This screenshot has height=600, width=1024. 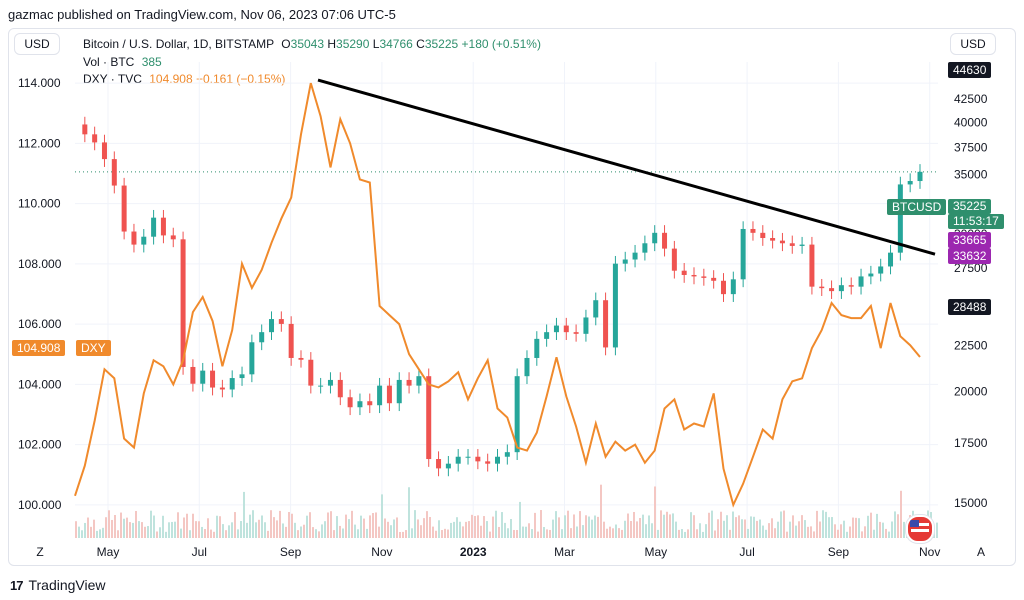 I want to click on dxy-value-tag: 104.908, so click(x=39, y=348).